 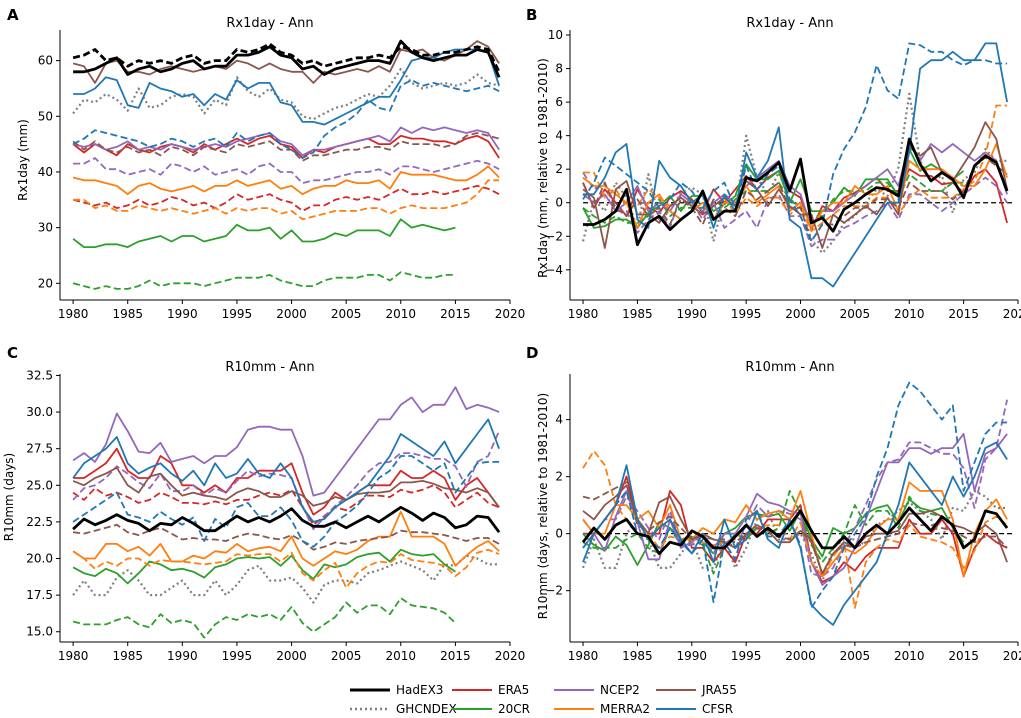 I want to click on panel-letter-a: A, so click(x=13, y=15).